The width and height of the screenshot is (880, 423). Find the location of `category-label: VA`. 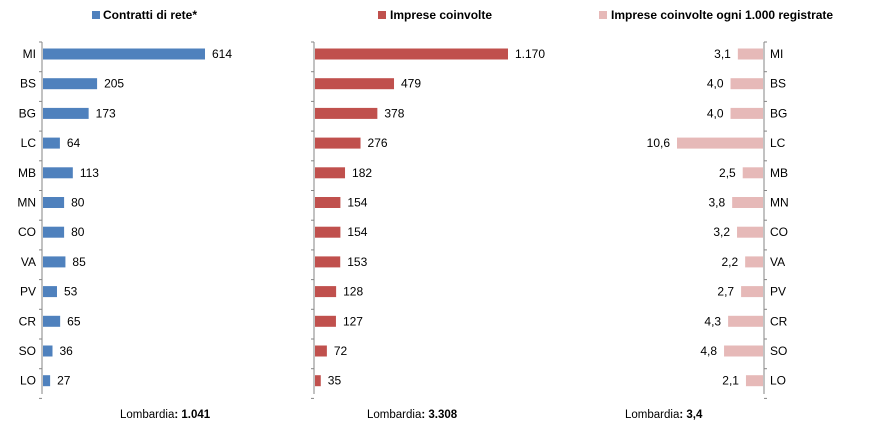

category-label: VA is located at coordinates (28, 262).